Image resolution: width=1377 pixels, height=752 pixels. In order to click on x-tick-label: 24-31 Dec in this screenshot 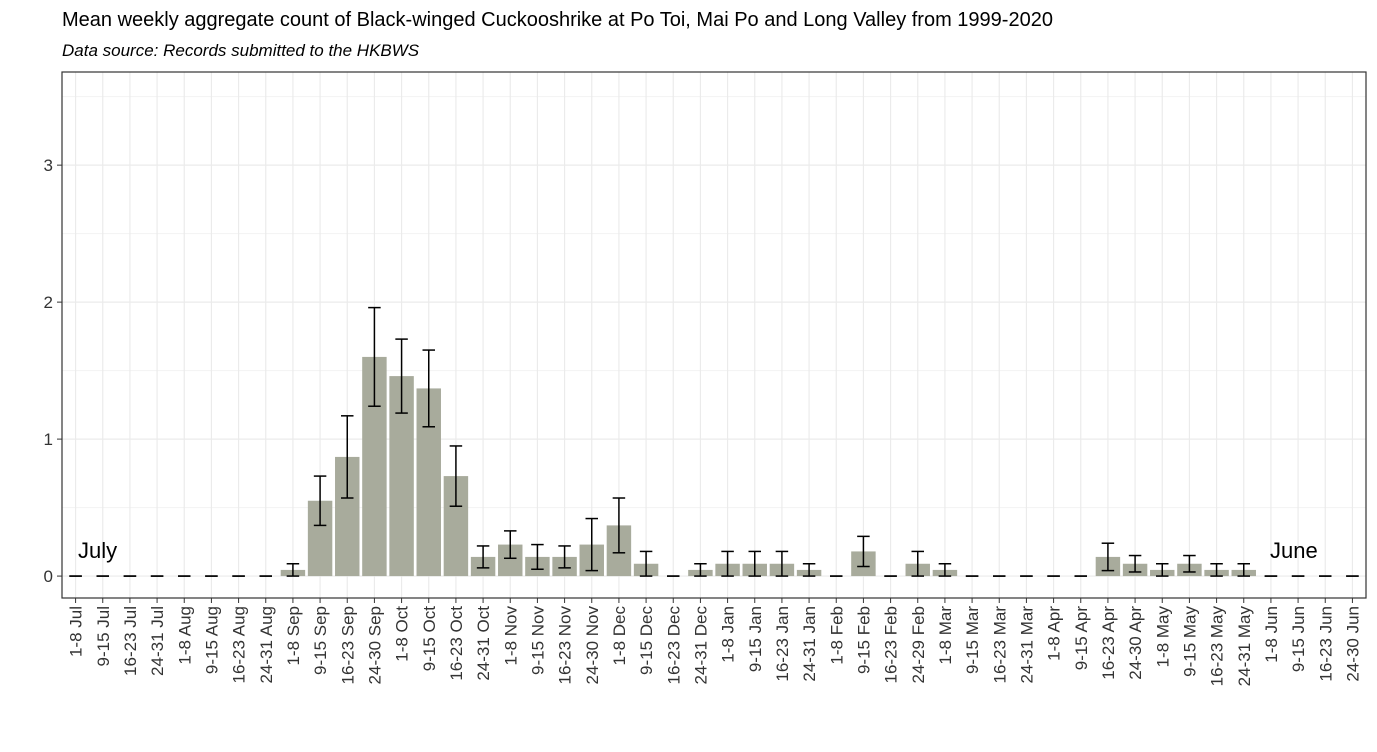, I will do `click(700, 645)`.